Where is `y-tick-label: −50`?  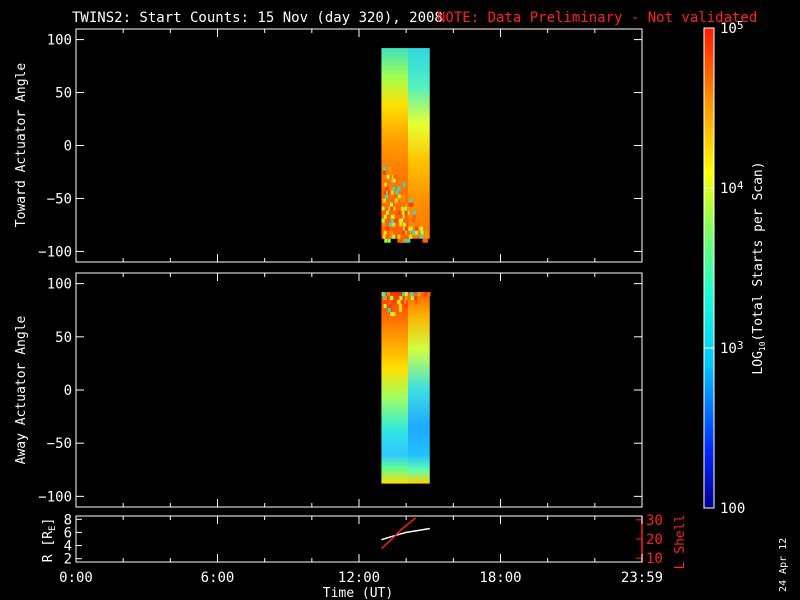
y-tick-label: −50 is located at coordinates (59, 199).